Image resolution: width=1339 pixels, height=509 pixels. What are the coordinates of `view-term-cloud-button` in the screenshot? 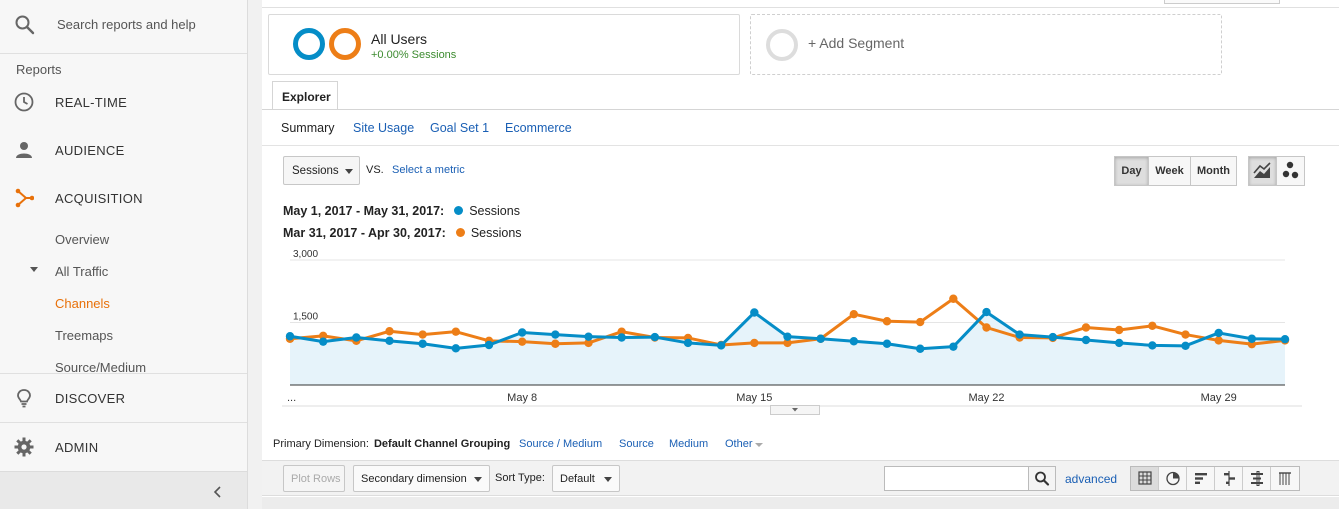 It's located at (1257, 478).